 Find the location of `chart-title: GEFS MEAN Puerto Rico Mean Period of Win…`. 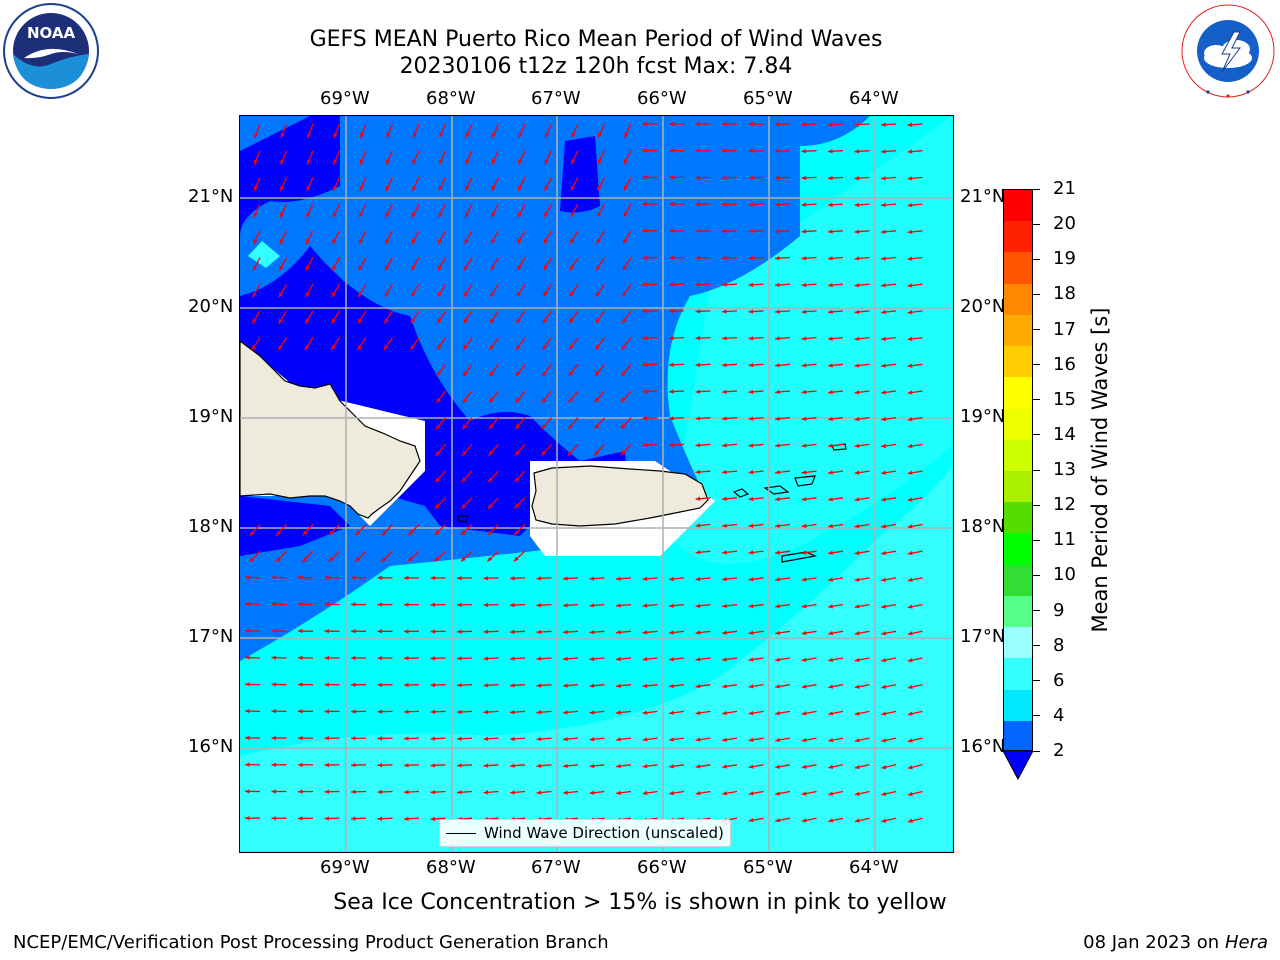

chart-title: GEFS MEAN Puerto Rico Mean Period of Win… is located at coordinates (596, 39).